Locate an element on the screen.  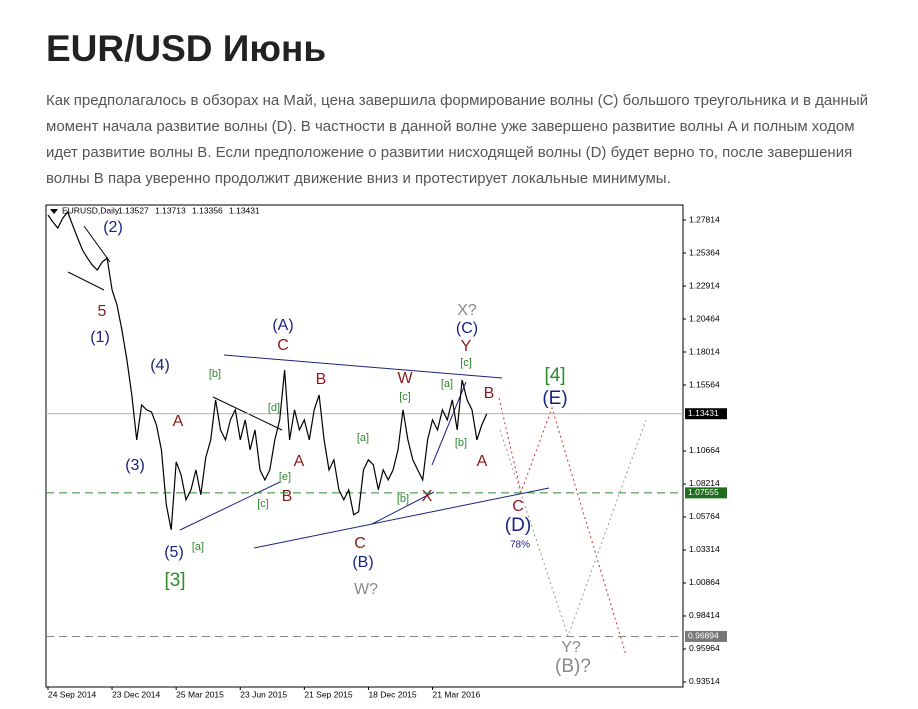
wave-label: 78% is located at coordinates (520, 545).